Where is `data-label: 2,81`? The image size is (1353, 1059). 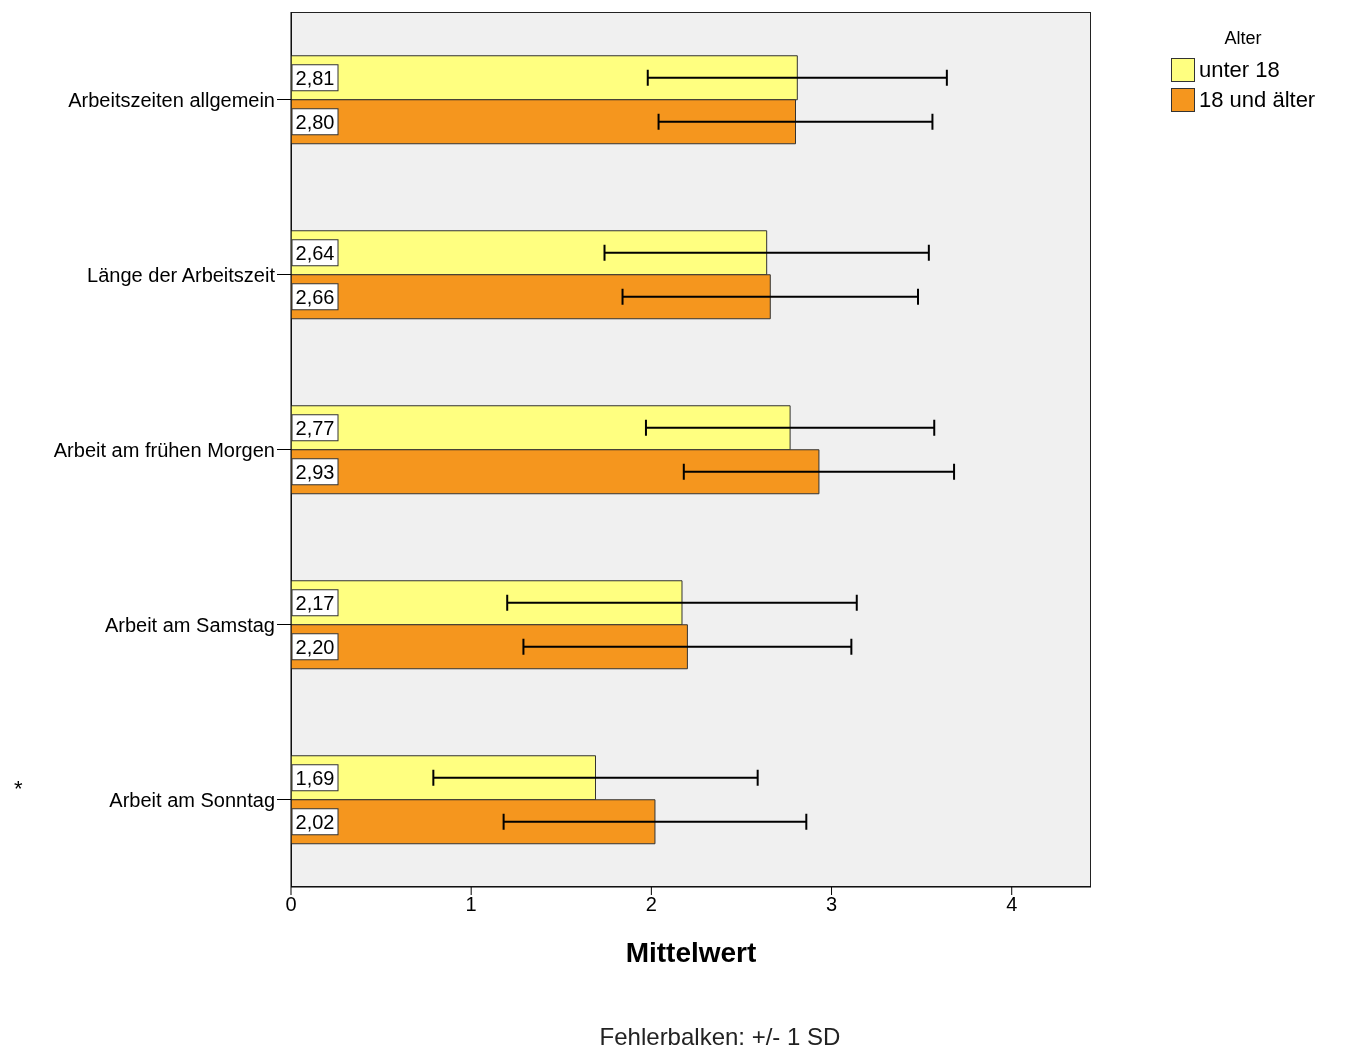
data-label: 2,81 is located at coordinates (315, 77).